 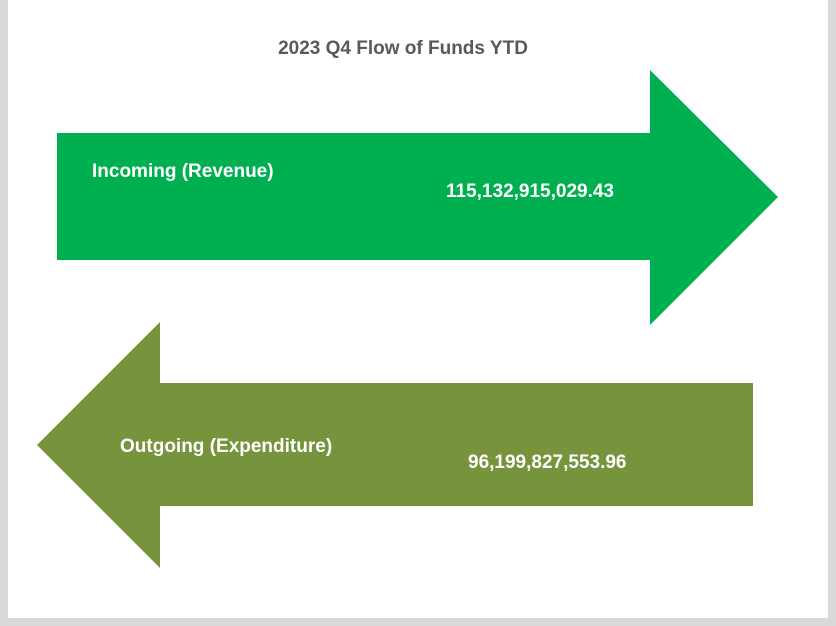 What do you see at coordinates (530, 191) in the screenshot?
I see `incoming-amount: 115,132,915,029.43` at bounding box center [530, 191].